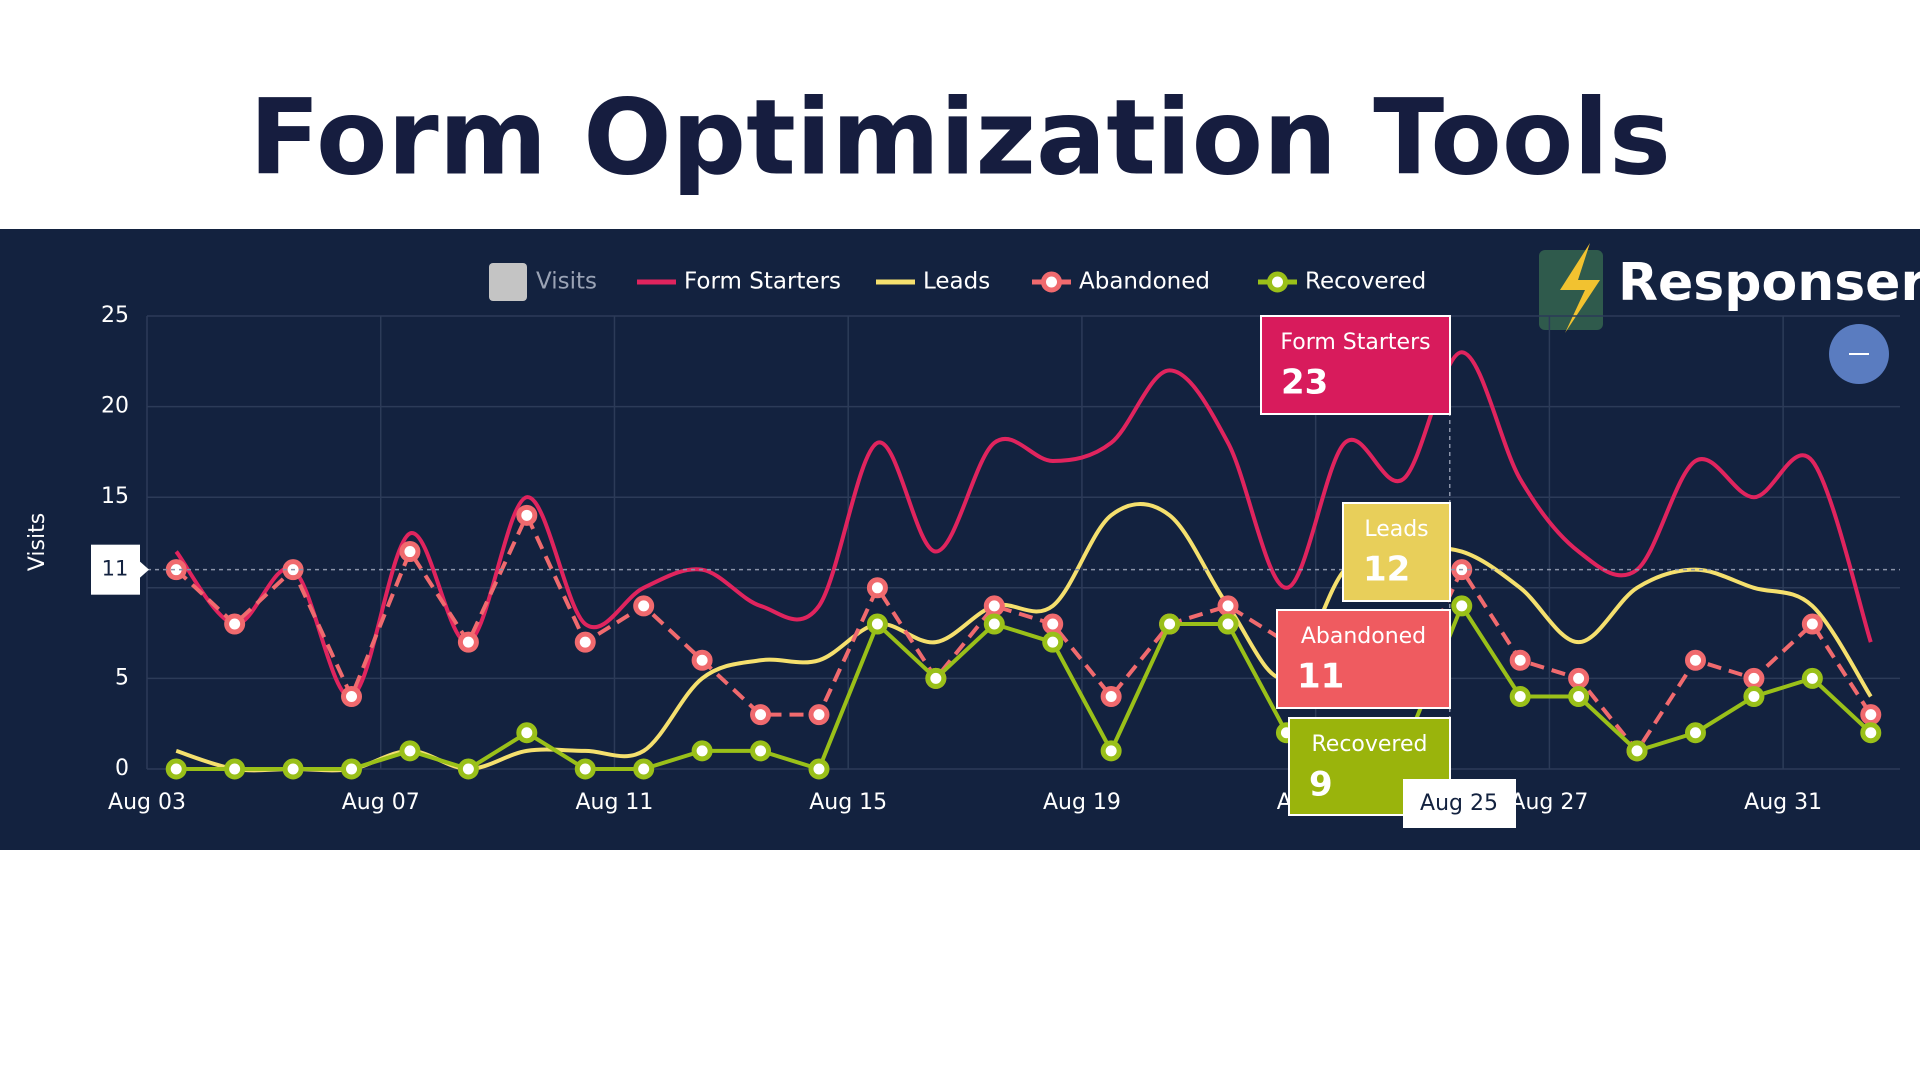 The width and height of the screenshot is (1920, 1080). I want to click on y-axis-title: Visits, so click(37, 542).